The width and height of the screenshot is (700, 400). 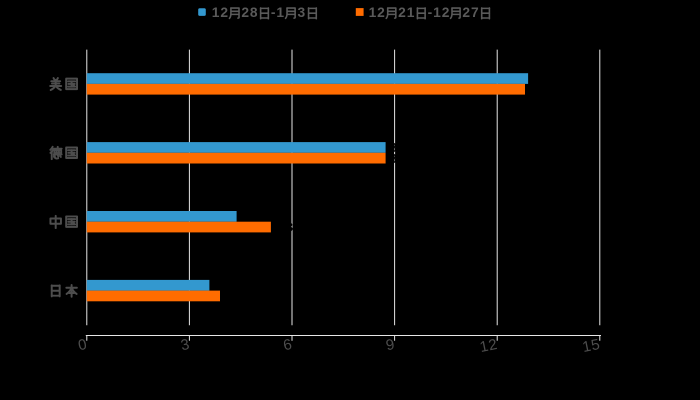 What do you see at coordinates (545, 89) in the screenshot?
I see `svg-text: 12.79` at bounding box center [545, 89].